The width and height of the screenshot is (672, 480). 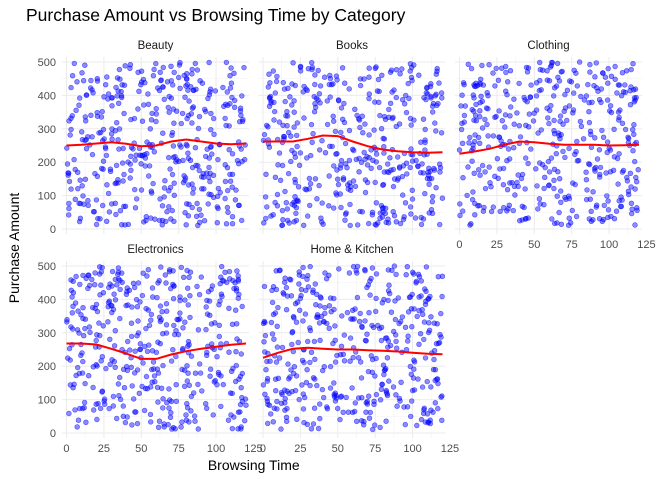 I want to click on y-axis-title: Purchase Amount, so click(x=14, y=248).